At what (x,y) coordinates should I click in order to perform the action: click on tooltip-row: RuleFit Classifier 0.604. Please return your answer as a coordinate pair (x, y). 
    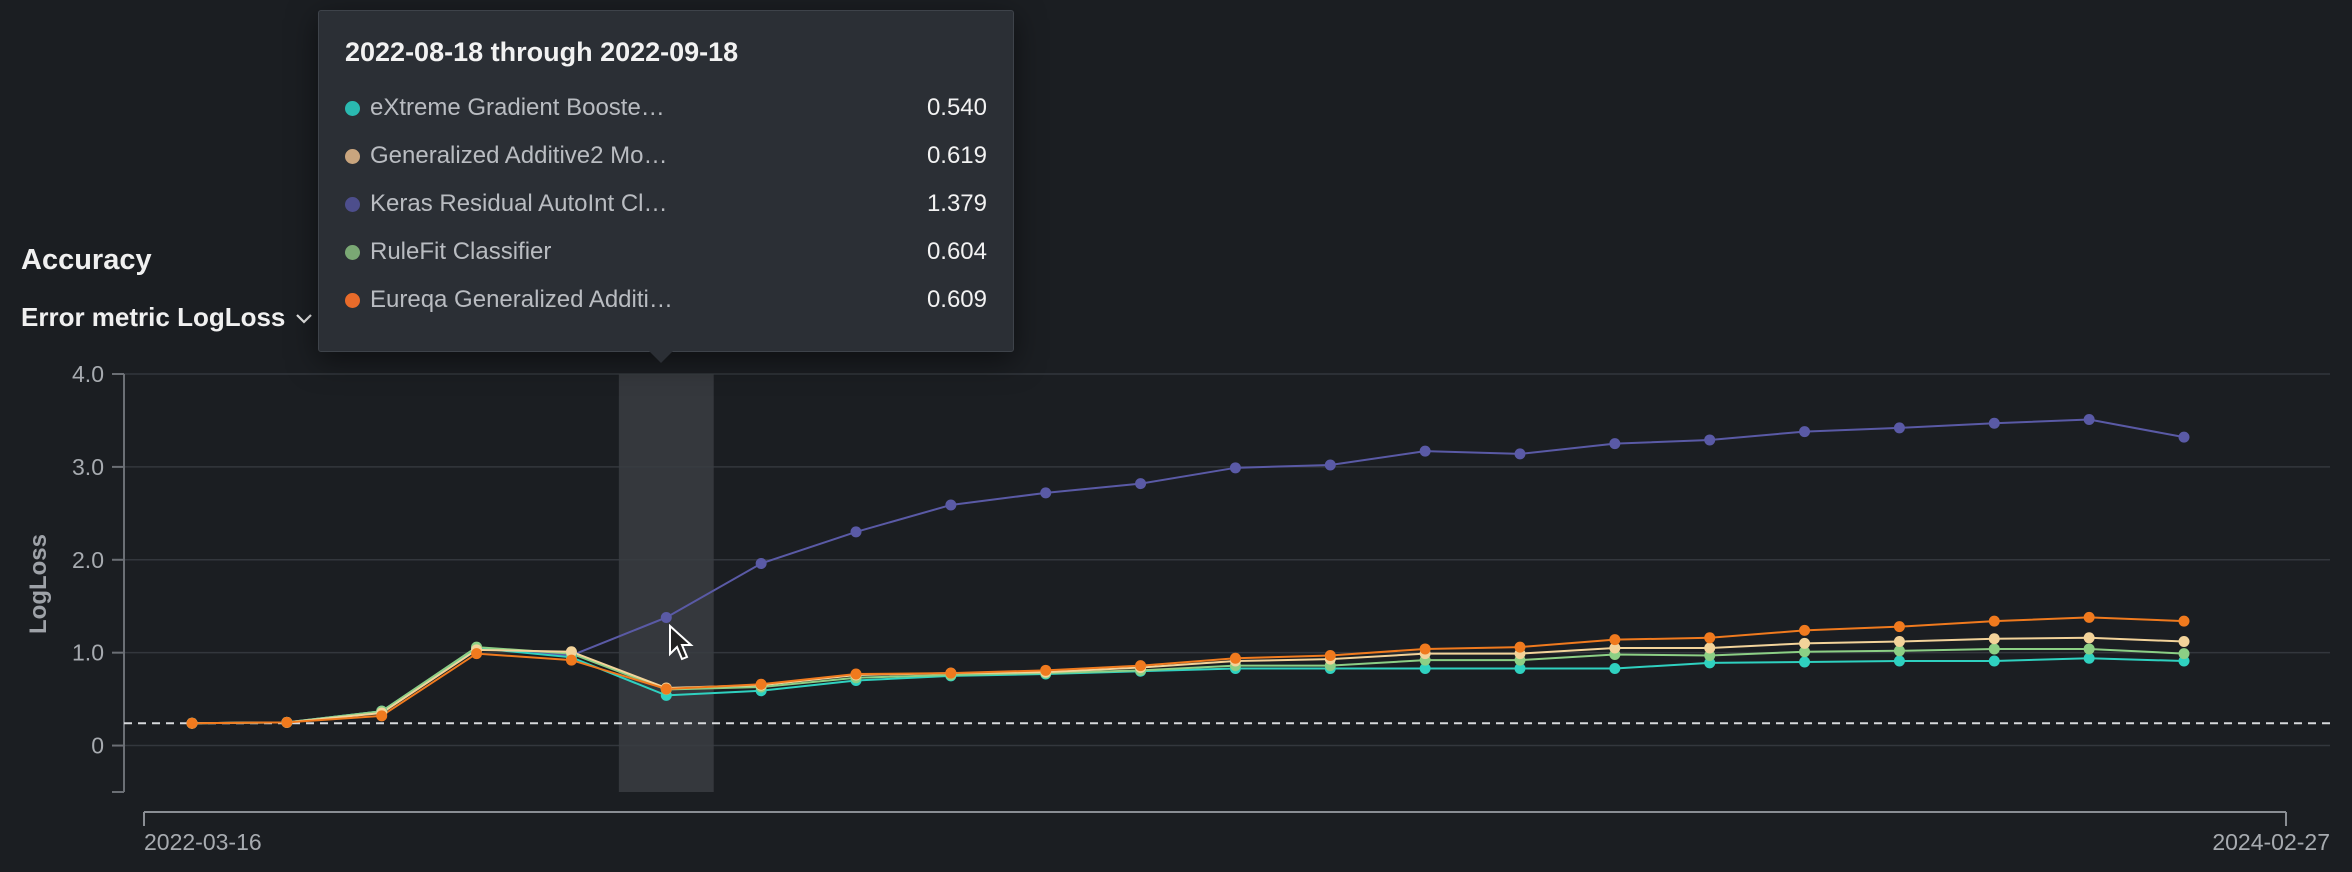
    Looking at the image, I should click on (666, 252).